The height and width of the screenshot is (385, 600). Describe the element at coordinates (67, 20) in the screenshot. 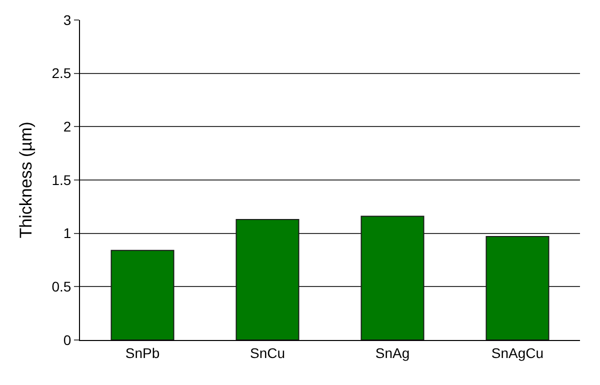

I see `y-tick-label: 3` at that location.